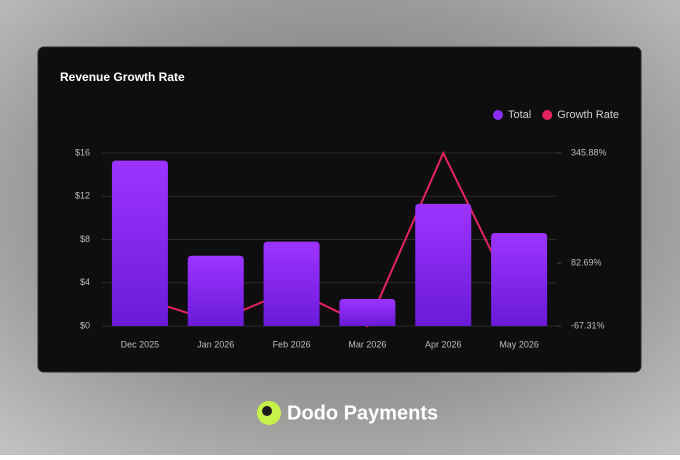 The image size is (680, 460). I want to click on logo-mark, so click(267, 411).